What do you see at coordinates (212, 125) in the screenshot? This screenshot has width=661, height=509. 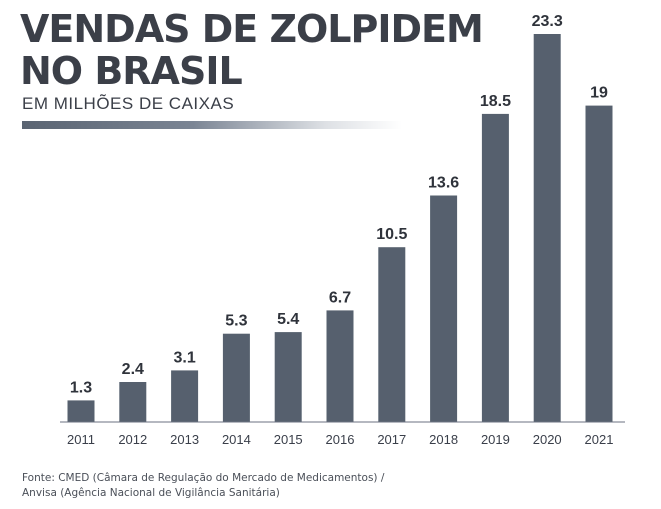 I see `title-accent-bar` at bounding box center [212, 125].